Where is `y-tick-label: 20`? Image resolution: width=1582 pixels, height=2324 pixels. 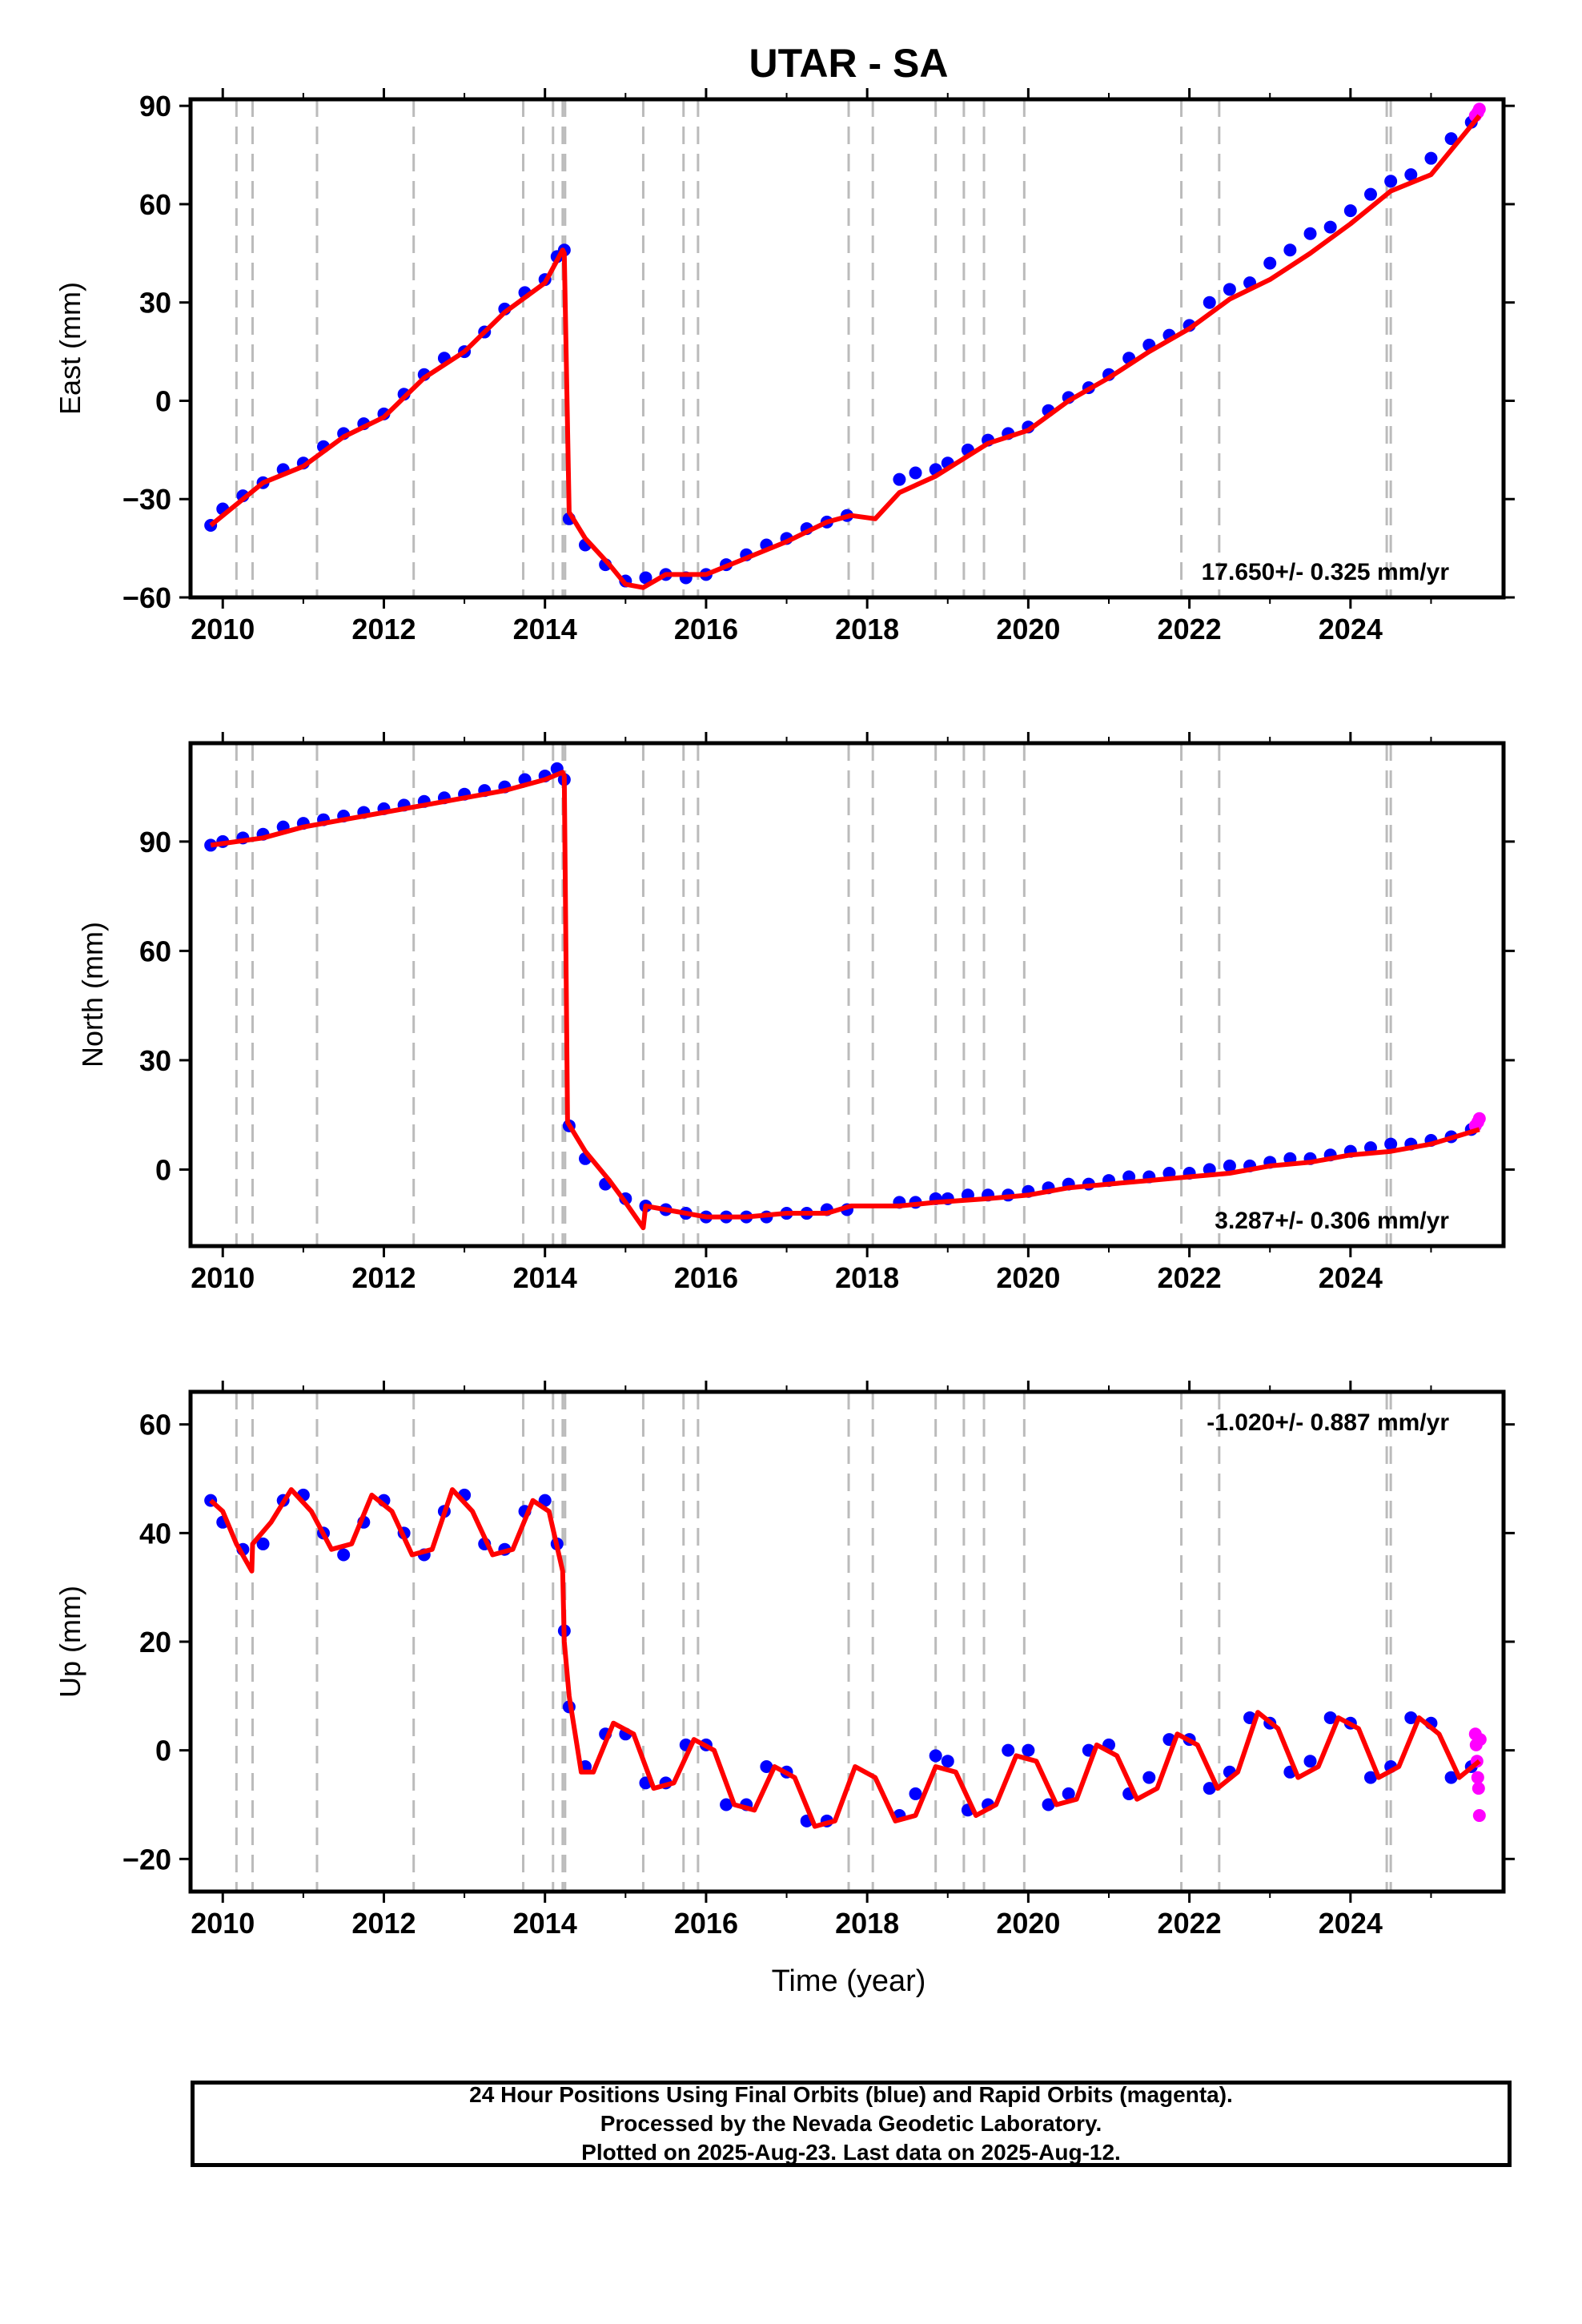 y-tick-label: 20 is located at coordinates (155, 1642).